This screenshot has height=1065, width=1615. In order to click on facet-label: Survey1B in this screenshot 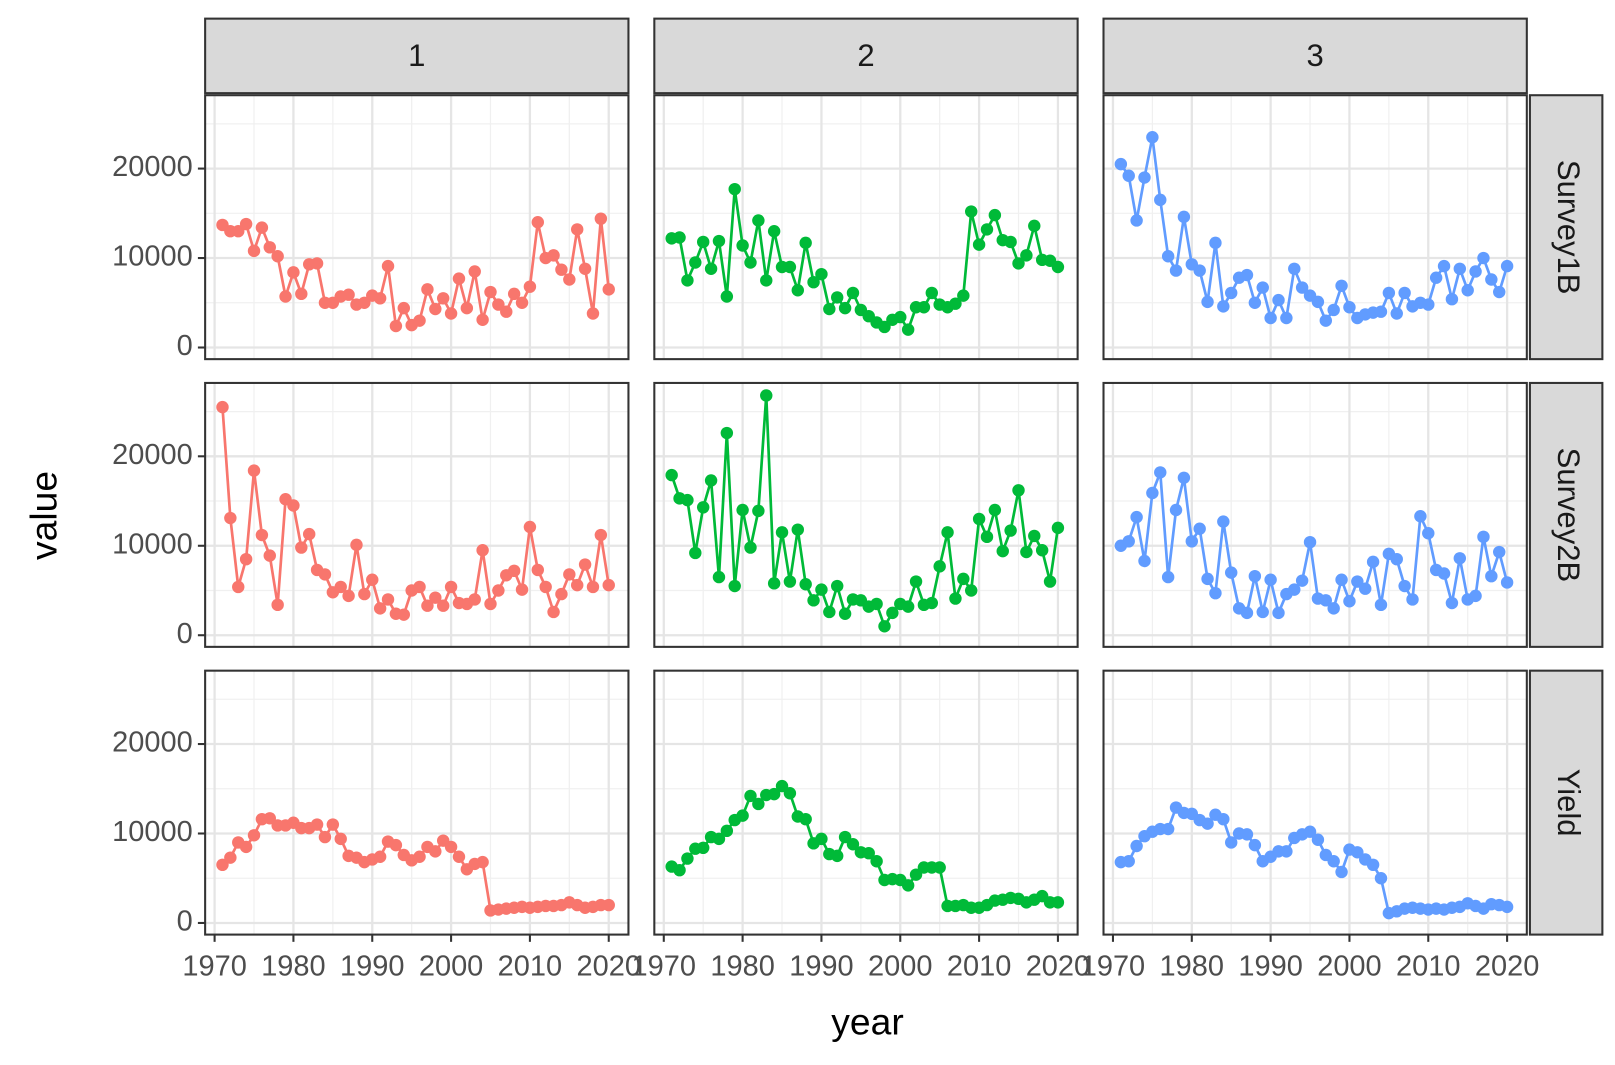, I will do `click(1568, 227)`.